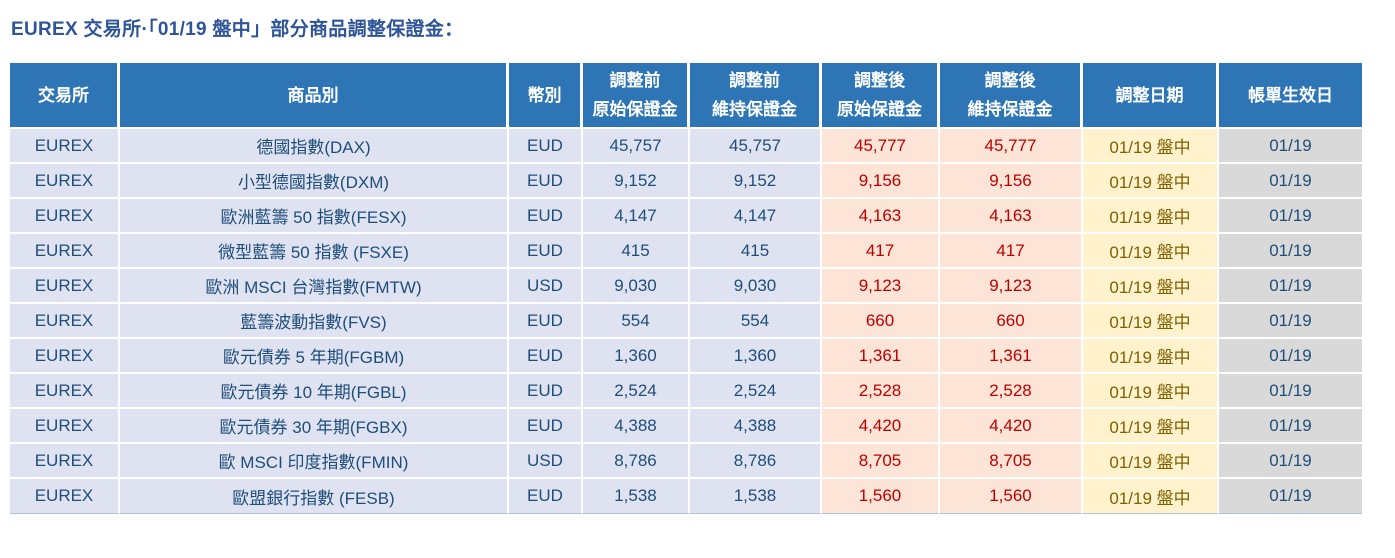 This screenshot has height=558, width=1395. What do you see at coordinates (756, 286) in the screenshot?
I see `pre-maintenance-margin-cell: 9,030` at bounding box center [756, 286].